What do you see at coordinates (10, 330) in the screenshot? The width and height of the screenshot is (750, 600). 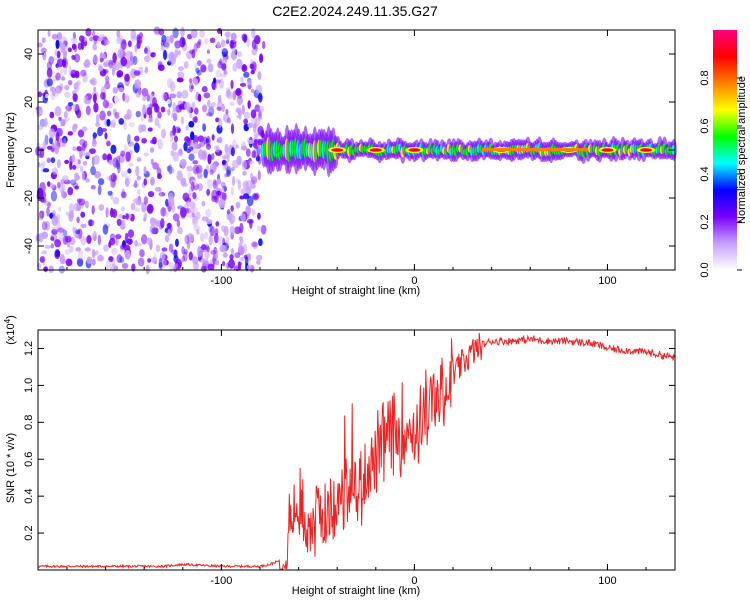 I see `snr-scale-label: (x104)` at bounding box center [10, 330].